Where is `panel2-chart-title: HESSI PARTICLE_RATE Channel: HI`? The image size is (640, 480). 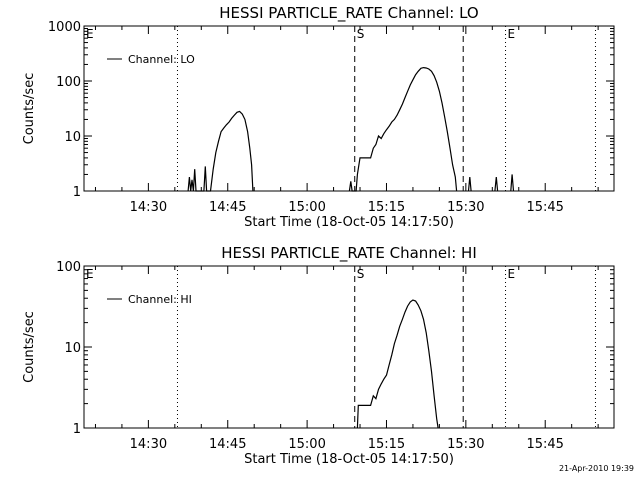 panel2-chart-title: HESSI PARTICLE_RATE Channel: HI is located at coordinates (349, 253).